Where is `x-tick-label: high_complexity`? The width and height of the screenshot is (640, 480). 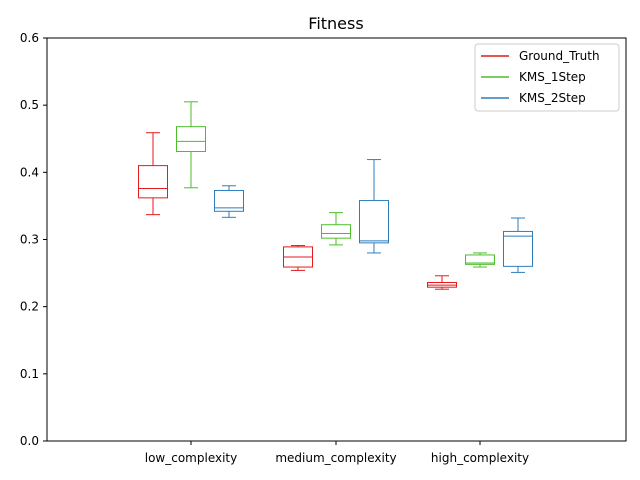
x-tick-label: high_complexity is located at coordinates (480, 458).